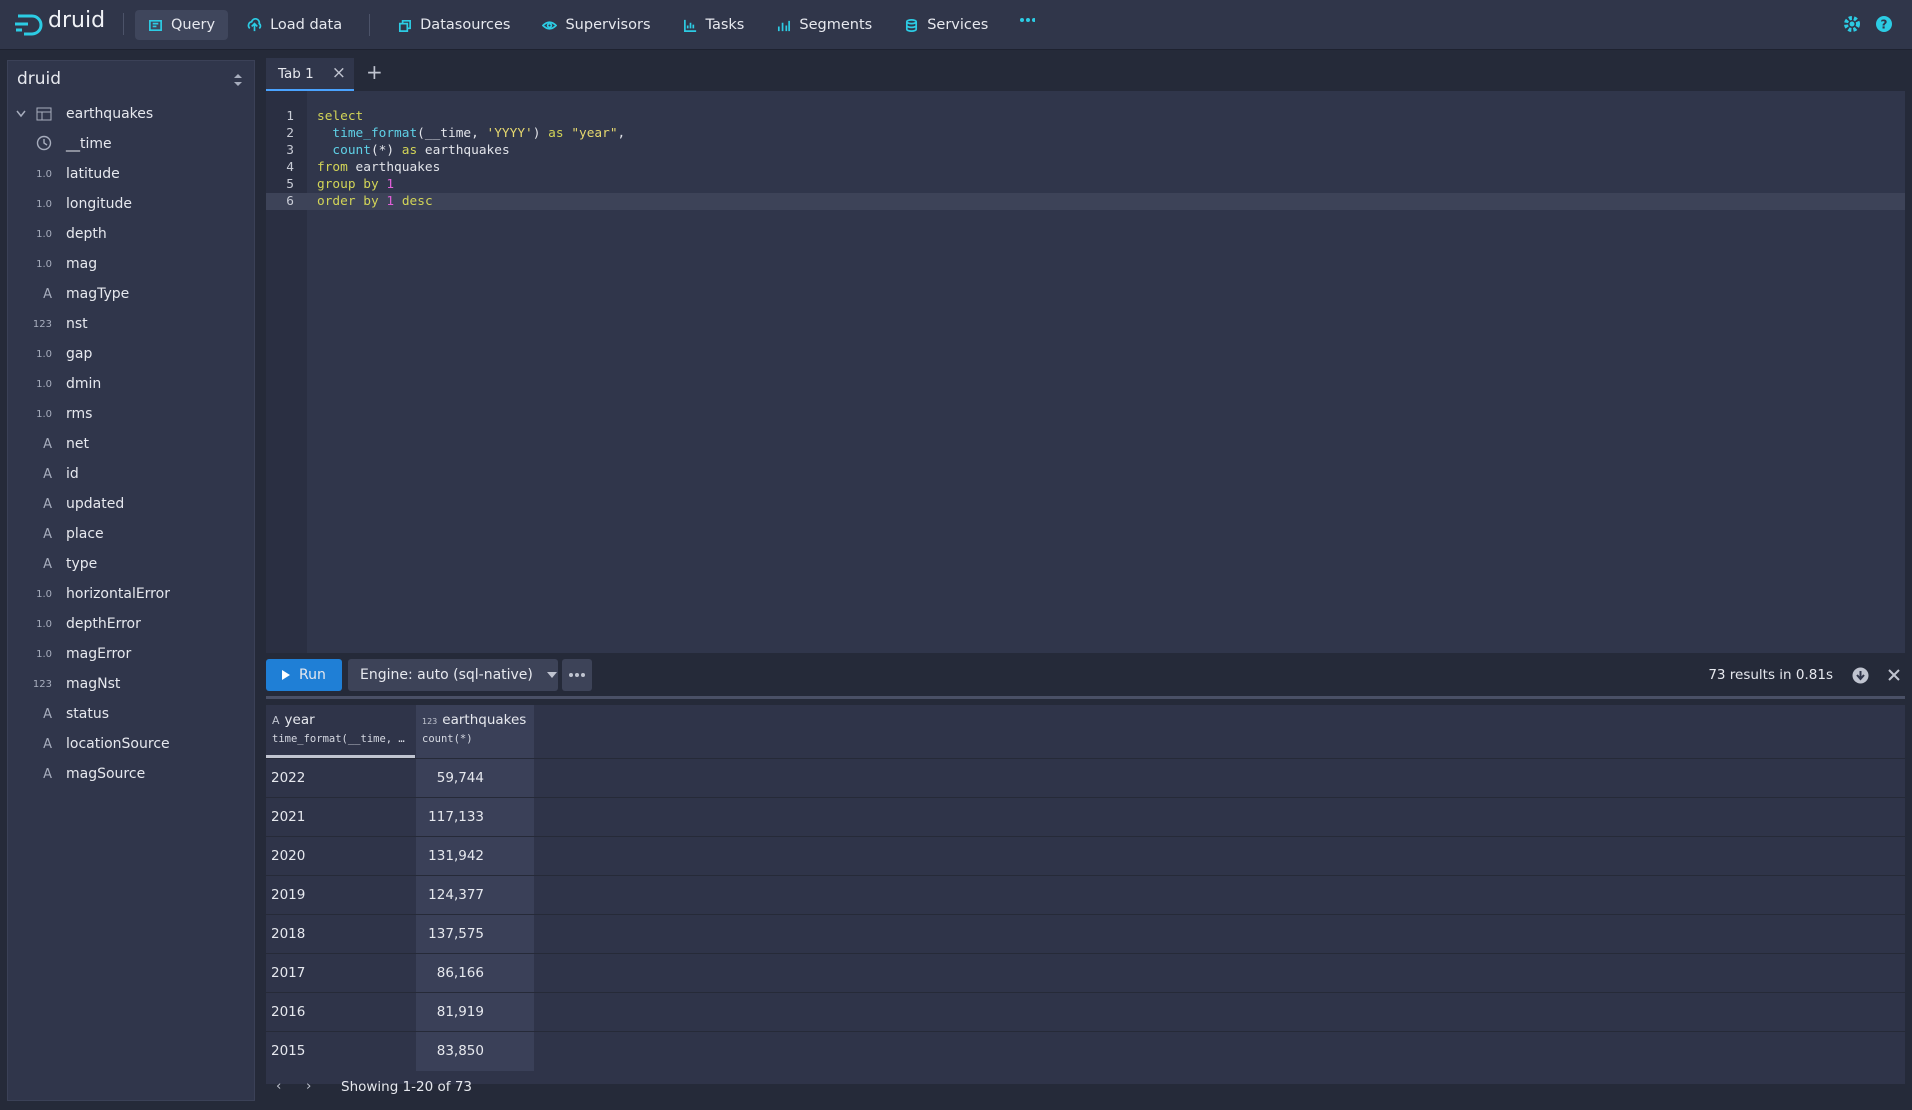  What do you see at coordinates (193, 25) in the screenshot?
I see `nav-label: Query` at bounding box center [193, 25].